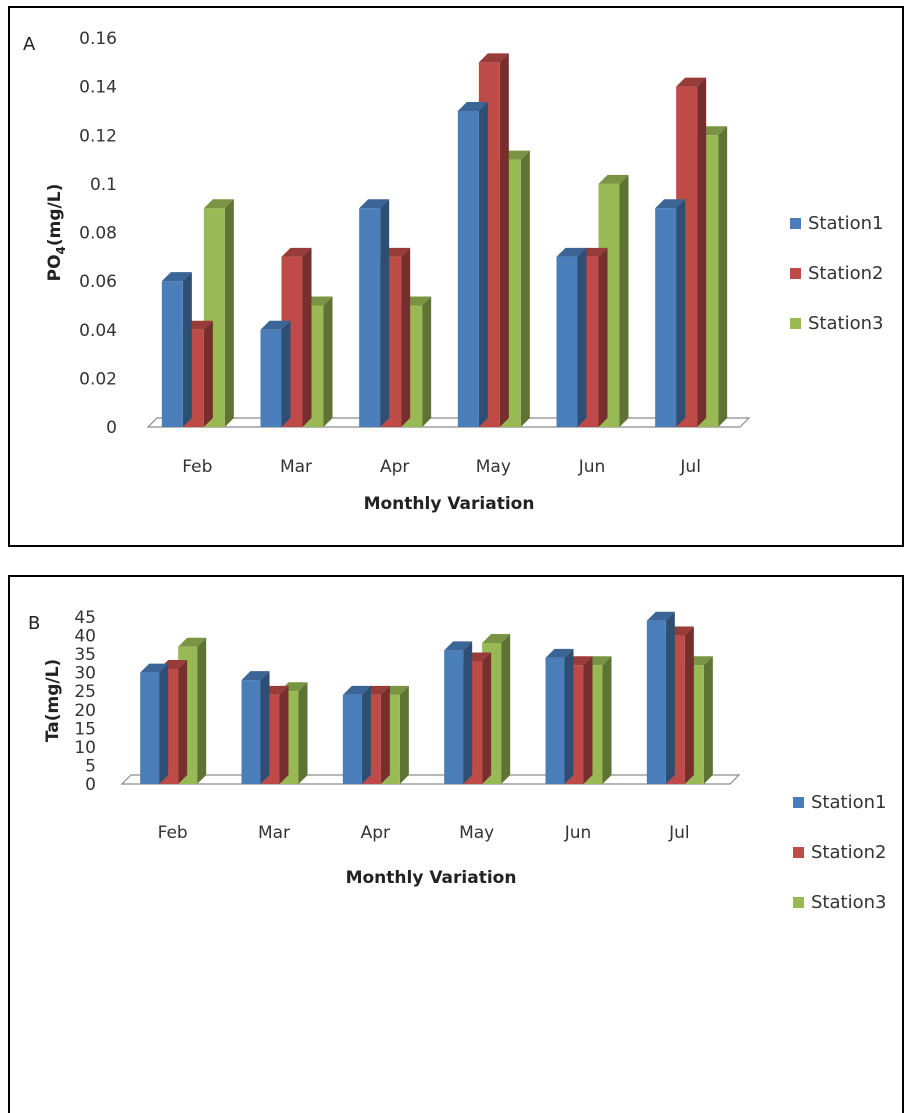 This screenshot has height=1113, width=906. I want to click on y-tick-label: 0.02, so click(98, 379).